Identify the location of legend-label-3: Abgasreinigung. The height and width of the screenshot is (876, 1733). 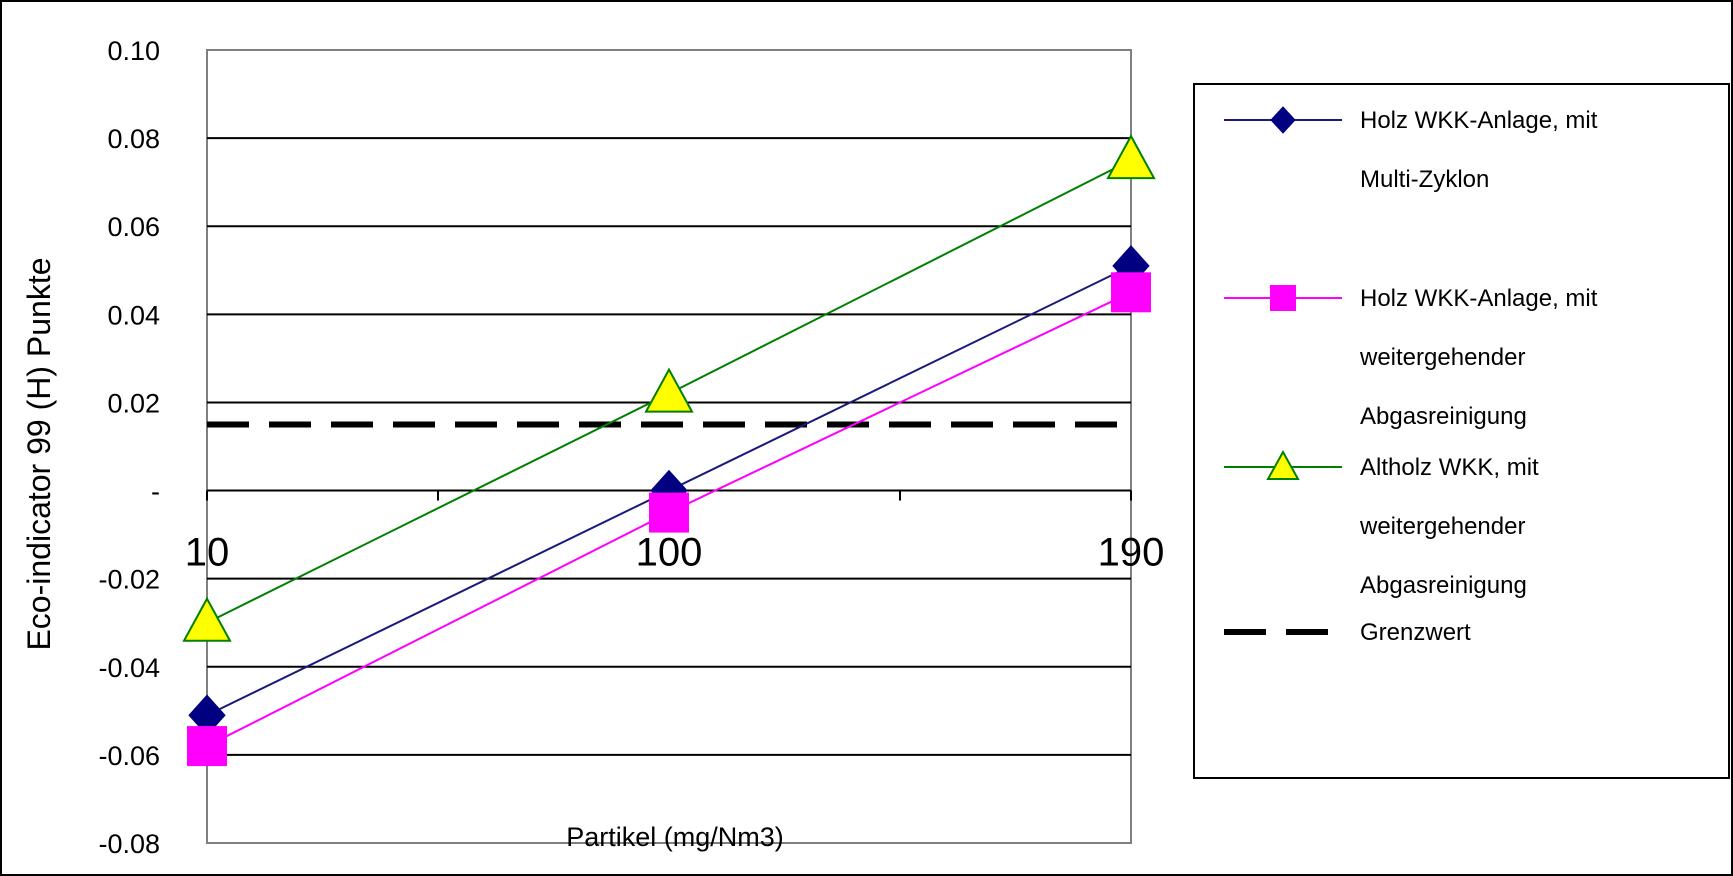
(1443, 585).